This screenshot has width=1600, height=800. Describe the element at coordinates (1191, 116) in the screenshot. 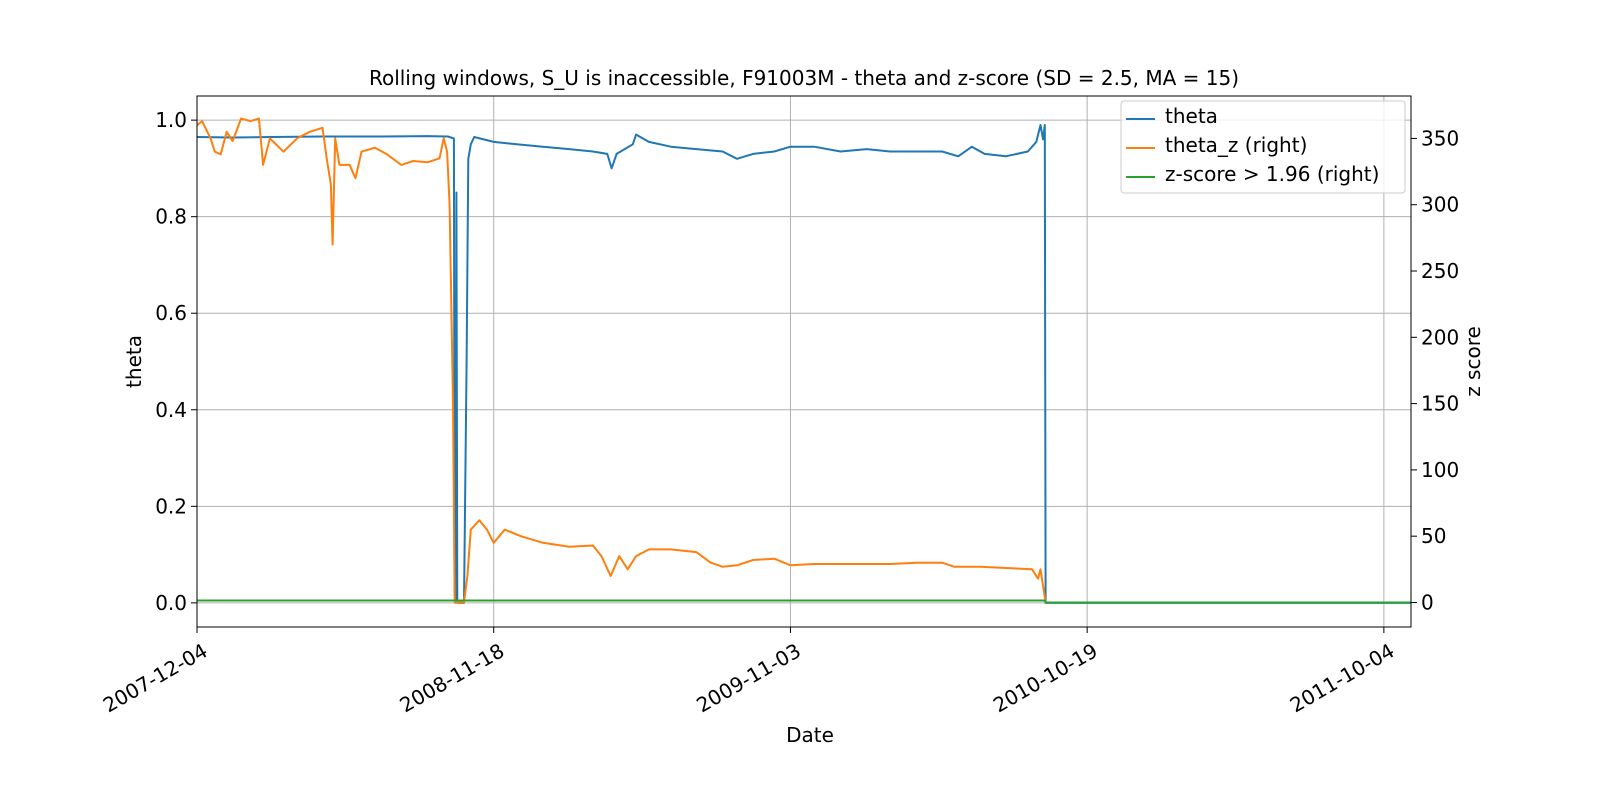

I see `legend-label-theta: theta` at that location.